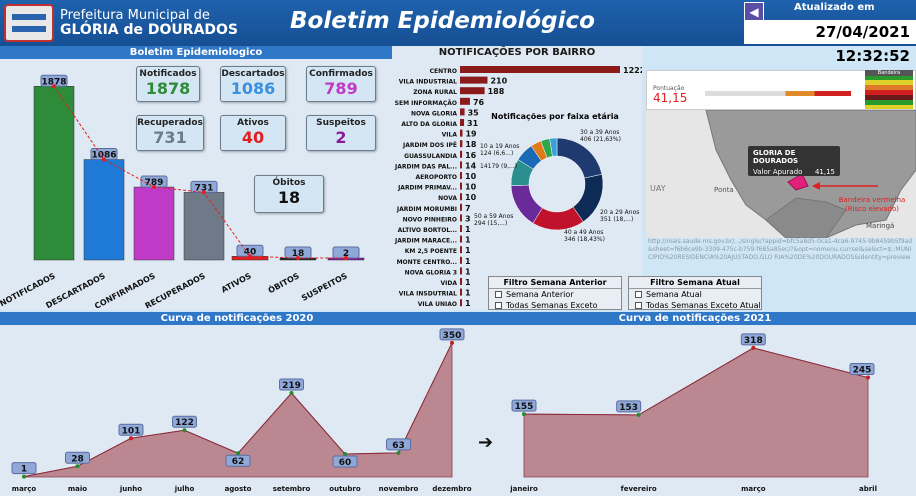 This screenshot has height=496, width=916. Describe the element at coordinates (346, 254) in the screenshot. I see `data-label: 2` at that location.